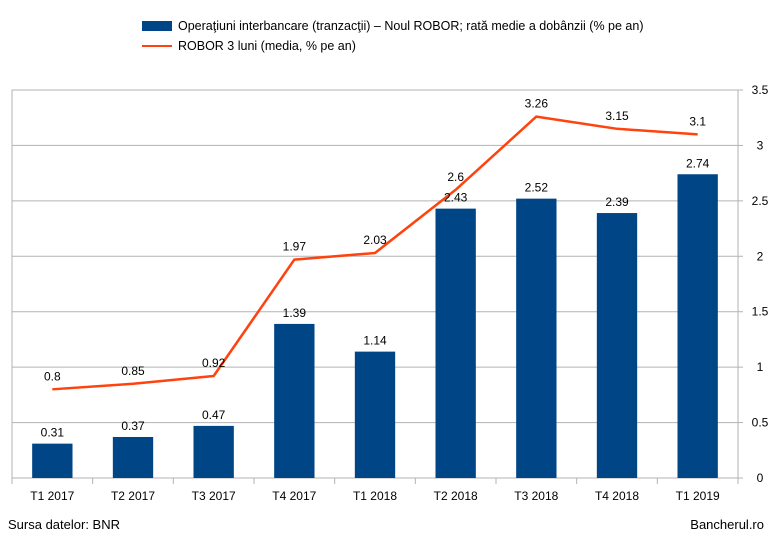 The height and width of the screenshot is (539, 772). I want to click on source-note: Sursa datelor: BNR, so click(64, 524).